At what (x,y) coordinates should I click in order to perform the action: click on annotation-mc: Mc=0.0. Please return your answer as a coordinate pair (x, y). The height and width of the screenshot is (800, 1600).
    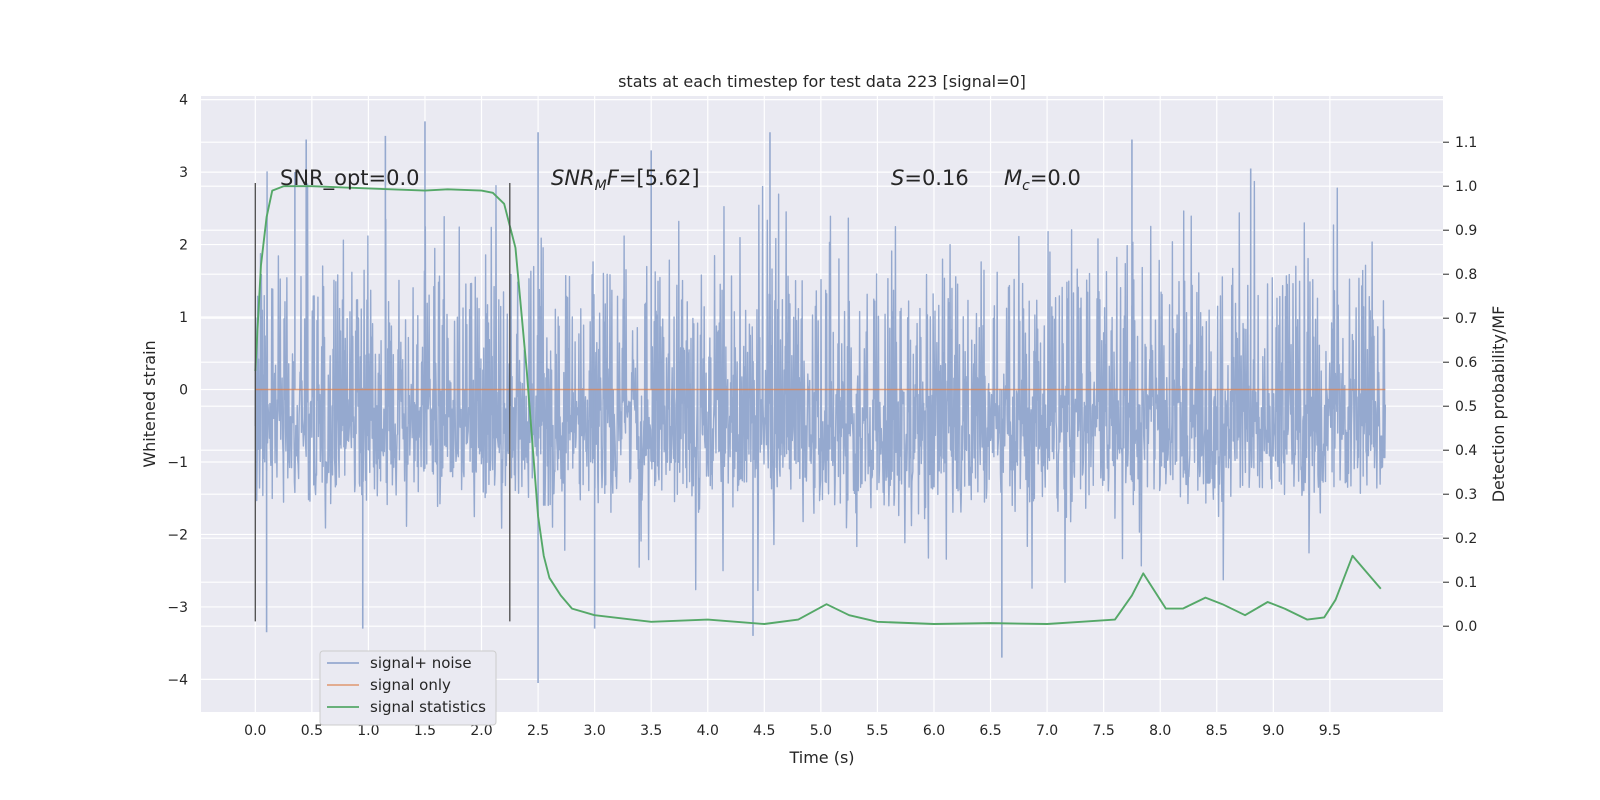
    Looking at the image, I should click on (1042, 180).